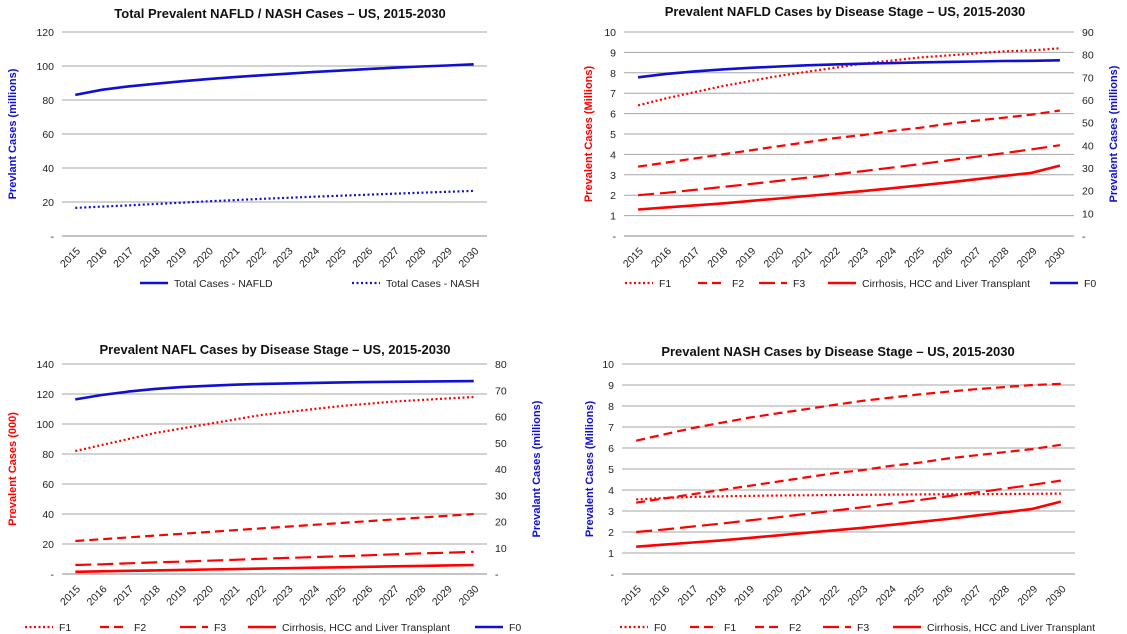  Describe the element at coordinates (1027, 257) in the screenshot. I see `x-tick-label: 2029` at that location.